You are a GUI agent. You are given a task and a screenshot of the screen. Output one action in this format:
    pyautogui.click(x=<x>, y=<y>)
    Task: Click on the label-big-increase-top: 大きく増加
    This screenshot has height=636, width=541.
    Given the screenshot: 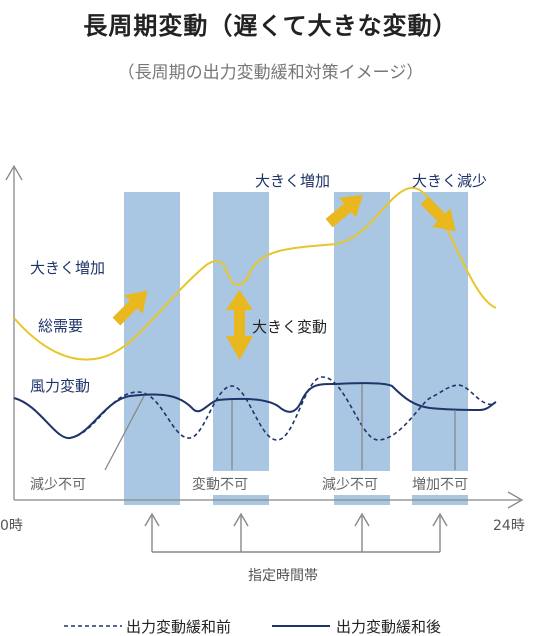 What is the action you would take?
    pyautogui.click(x=292, y=181)
    